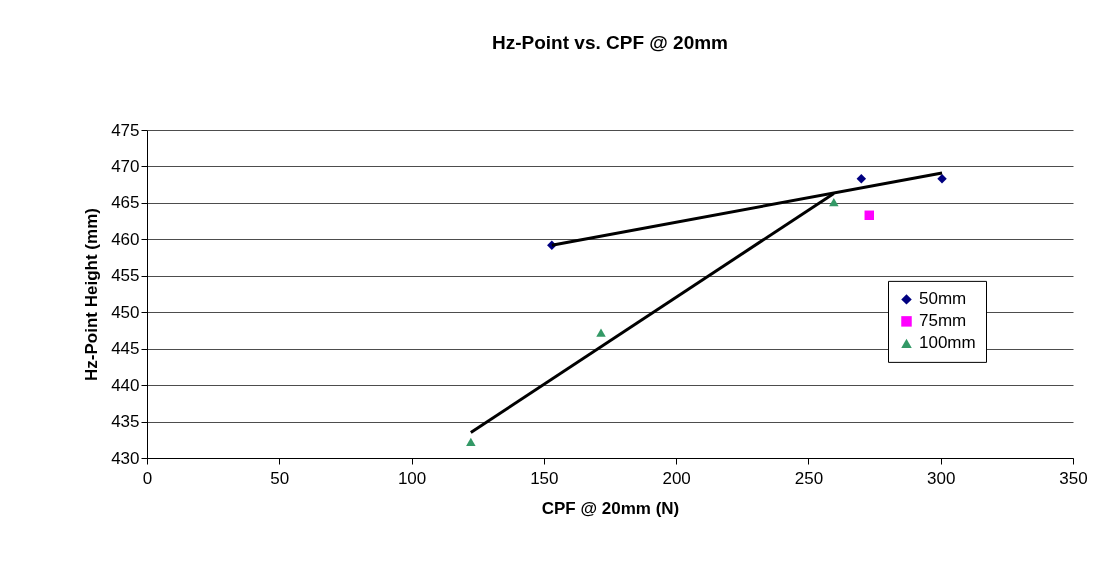  Describe the element at coordinates (943, 321) in the screenshot. I see `legend-label: 75mm` at that location.